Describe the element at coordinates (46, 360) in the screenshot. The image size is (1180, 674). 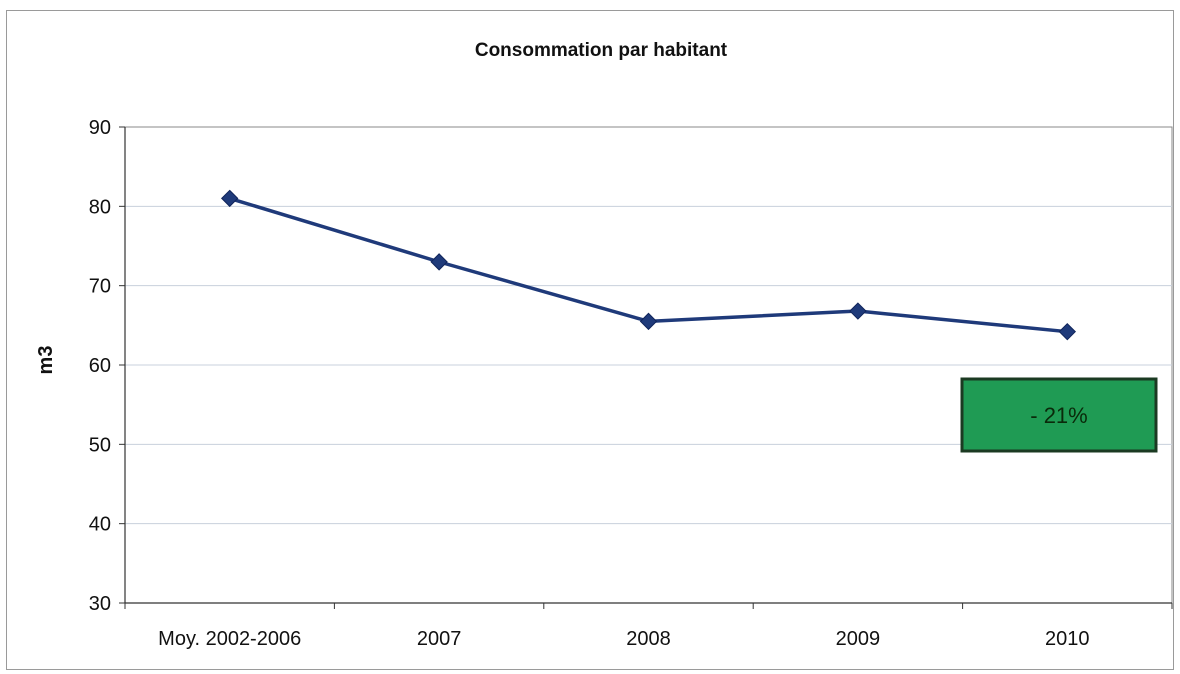
I see `y-axis-title: m3` at that location.